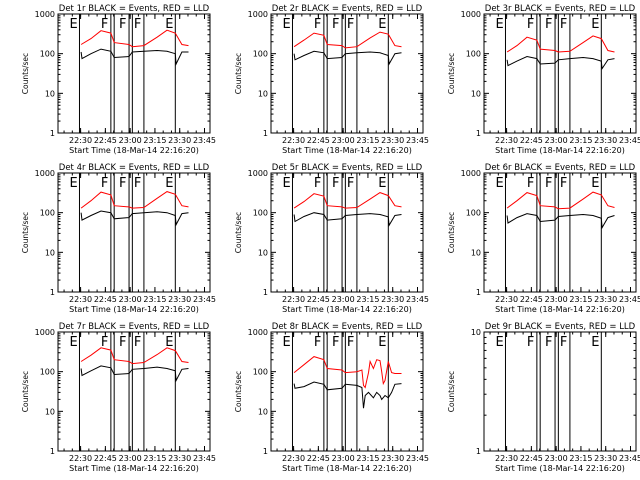  I want to click on panel-title: Det 4r BLACK = Events, RED = LLD, so click(134, 168).